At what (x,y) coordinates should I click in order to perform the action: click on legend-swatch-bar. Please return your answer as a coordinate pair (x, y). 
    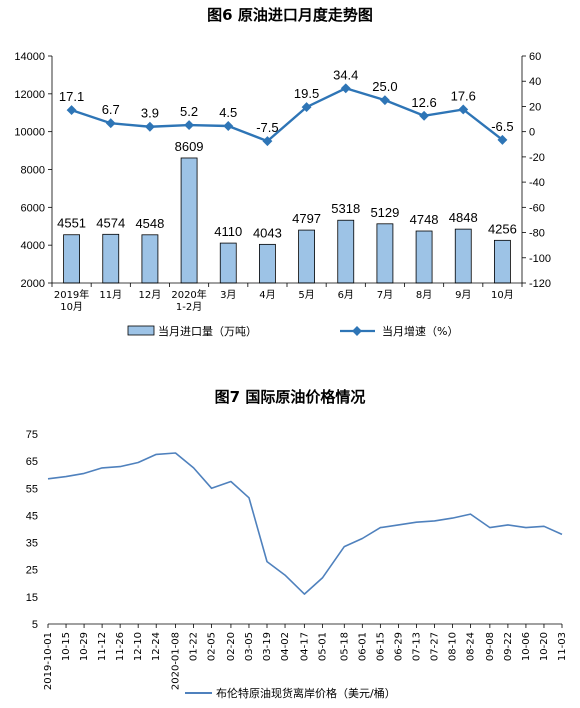
    Looking at the image, I should click on (141, 330).